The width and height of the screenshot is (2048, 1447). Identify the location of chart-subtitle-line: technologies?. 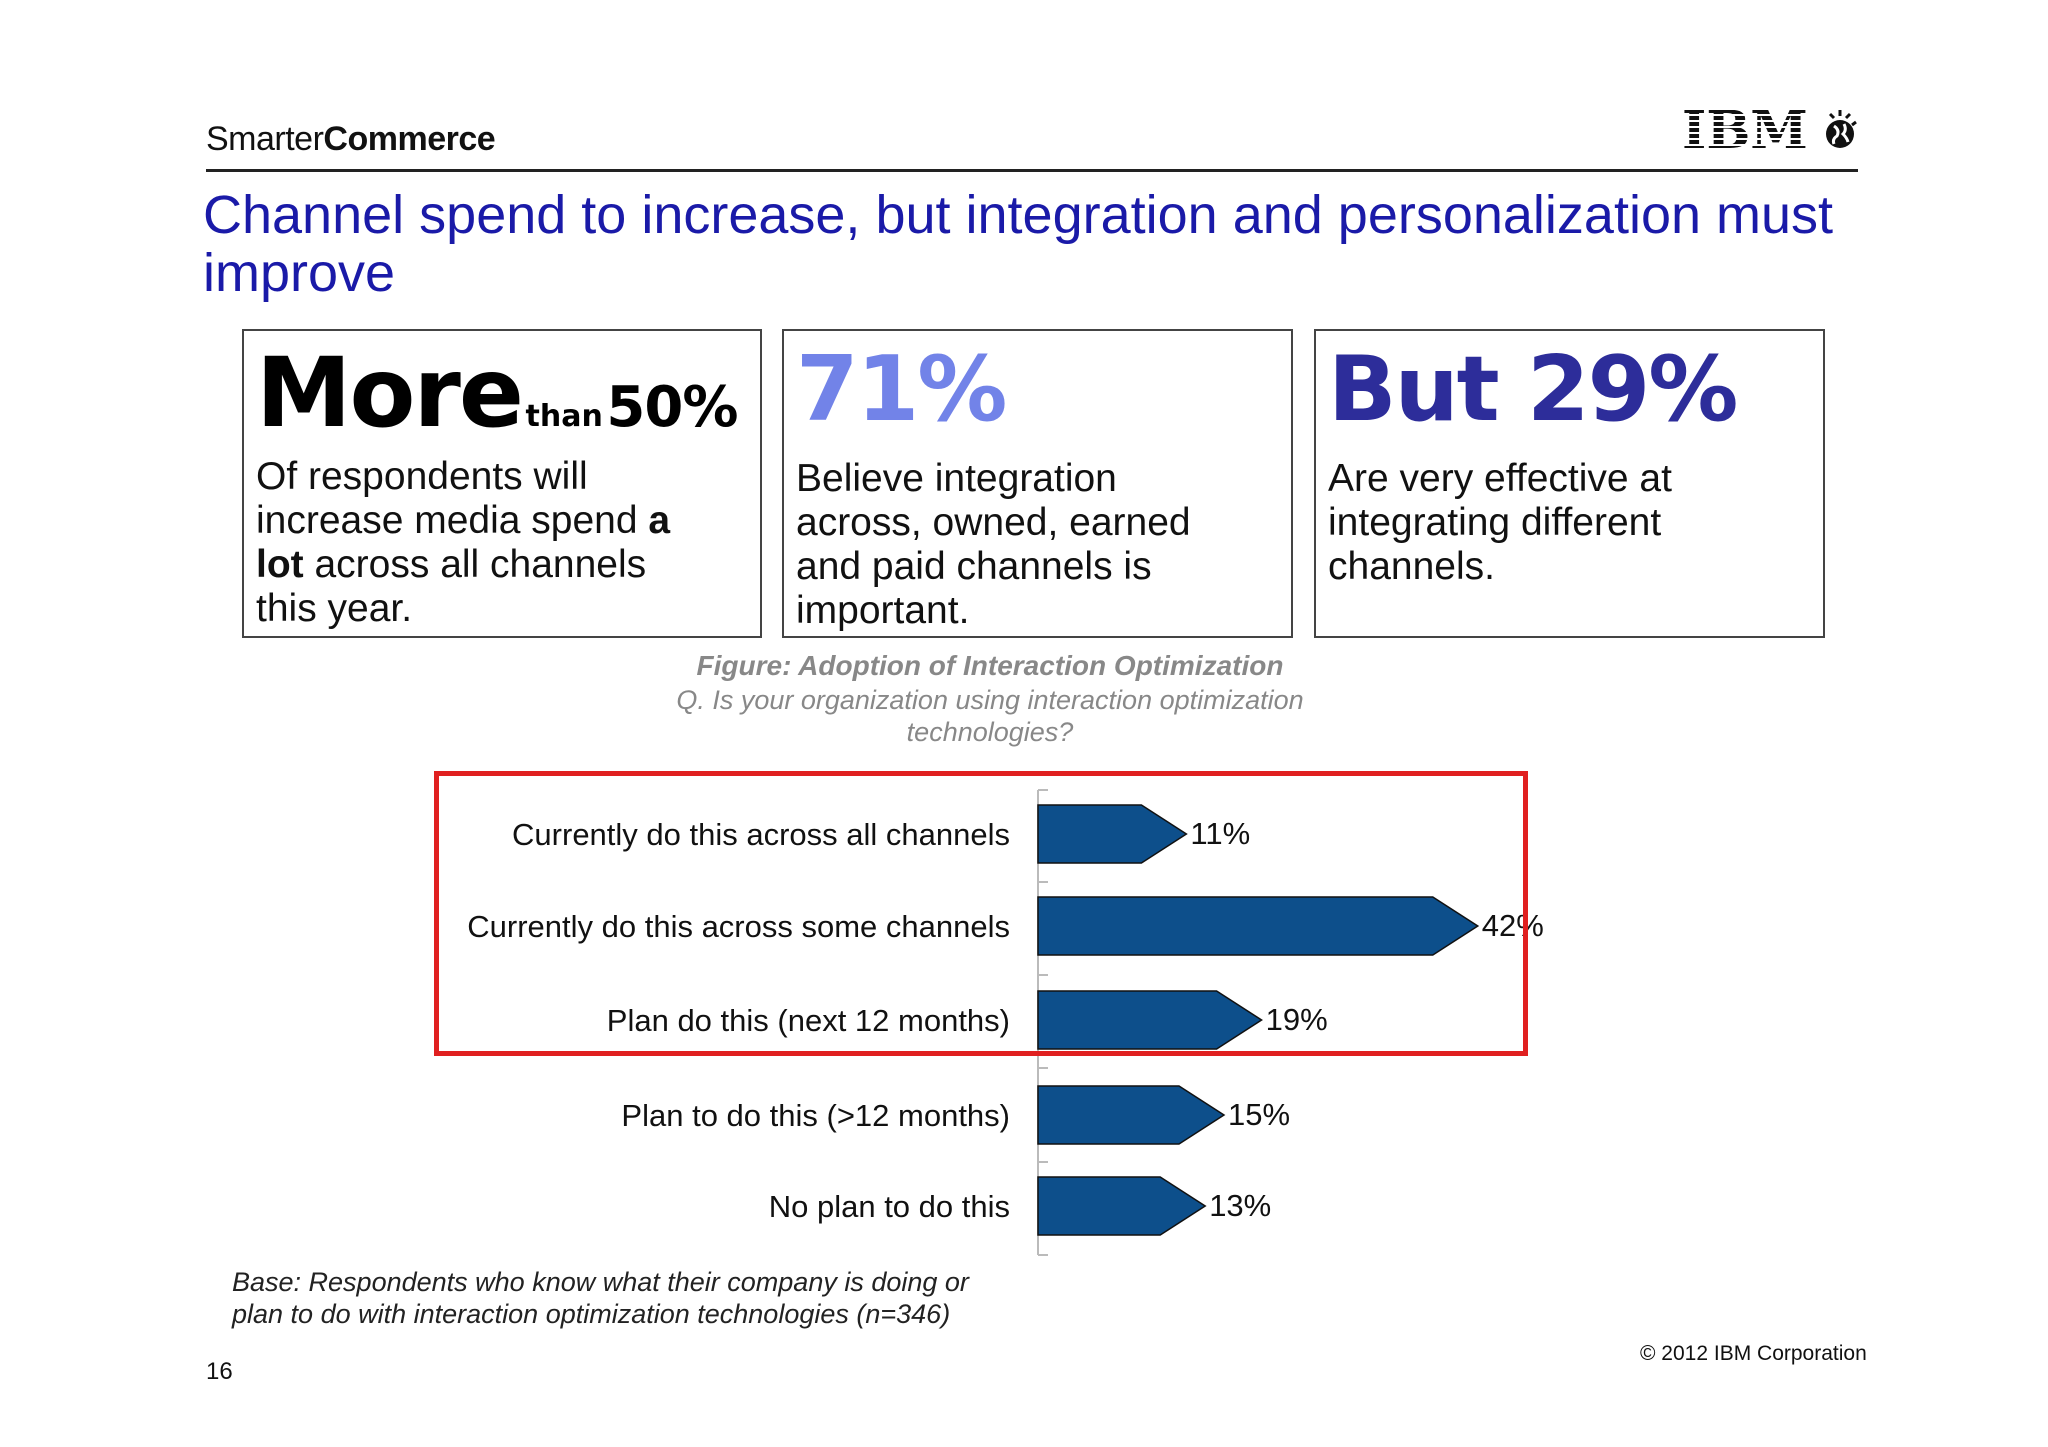
(990, 732).